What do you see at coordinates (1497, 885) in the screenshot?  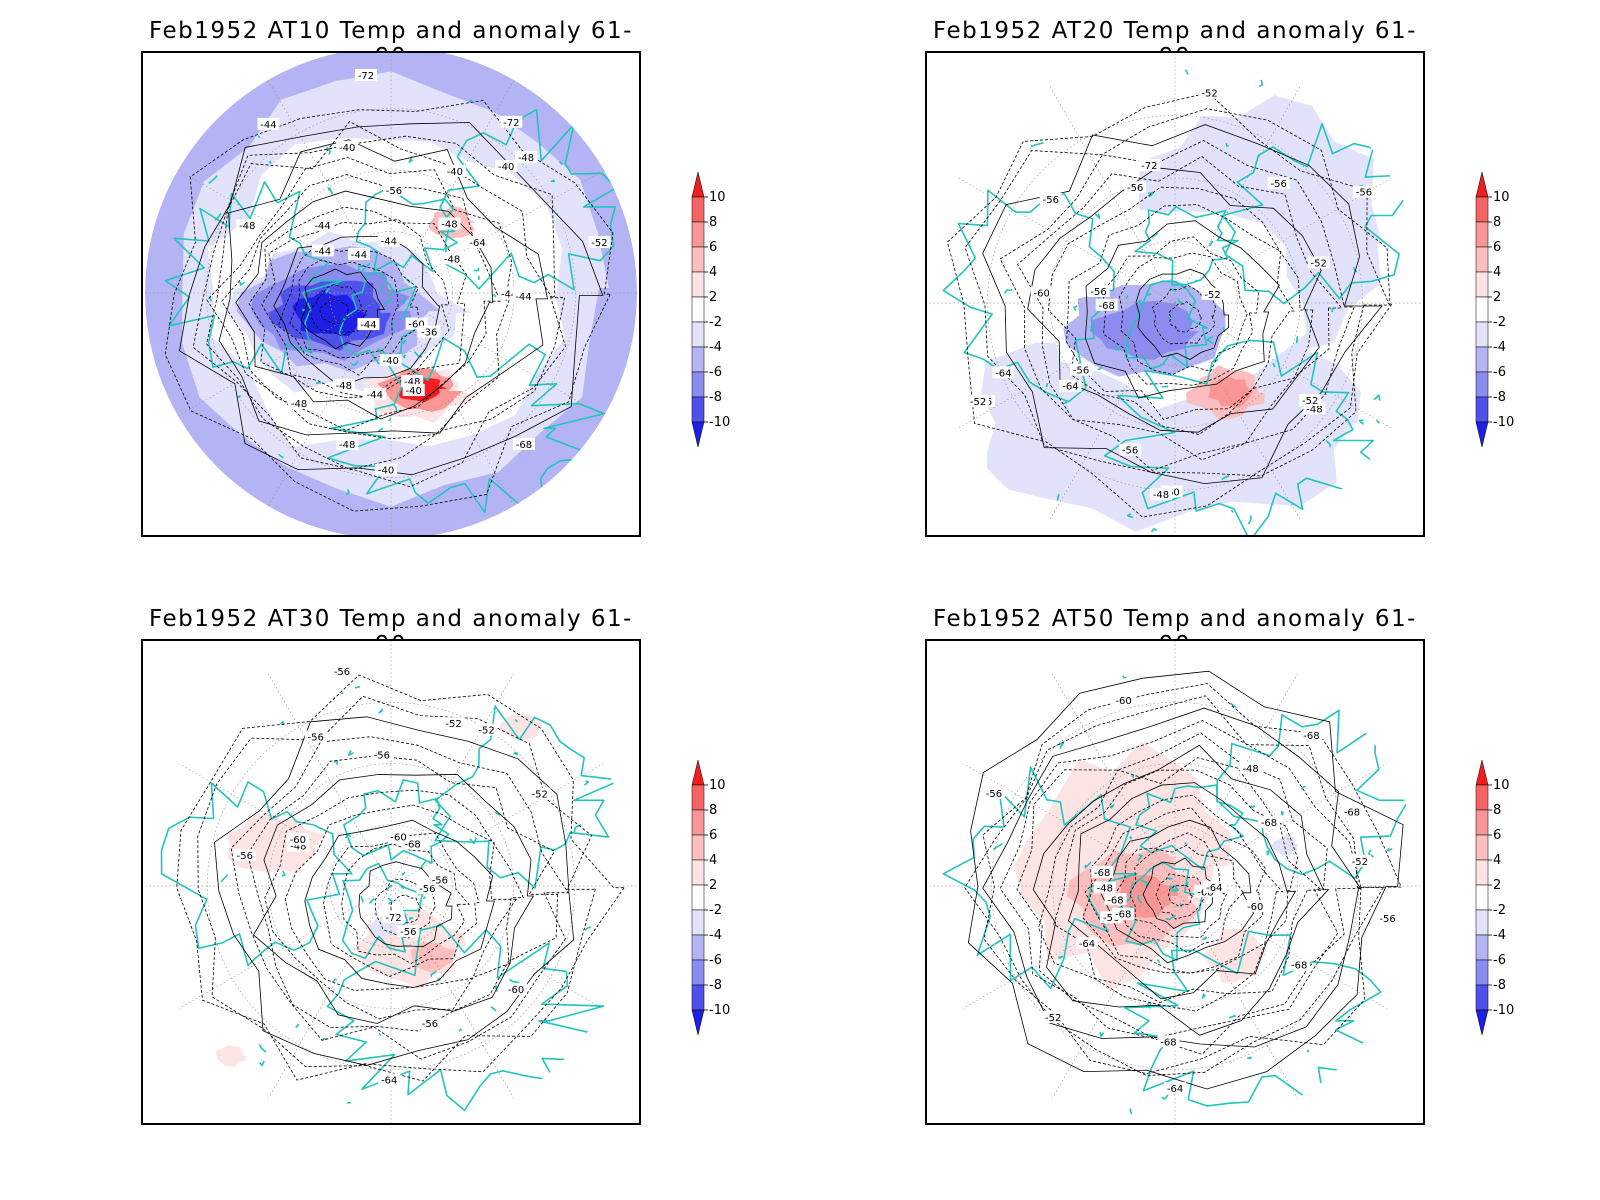 I see `colorbar-tick-label: 2` at bounding box center [1497, 885].